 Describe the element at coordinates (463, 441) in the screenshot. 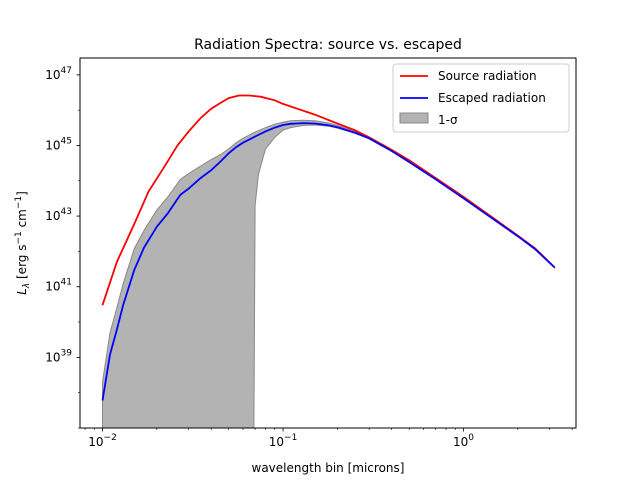

I see `x-tick-label: 10⁰` at that location.